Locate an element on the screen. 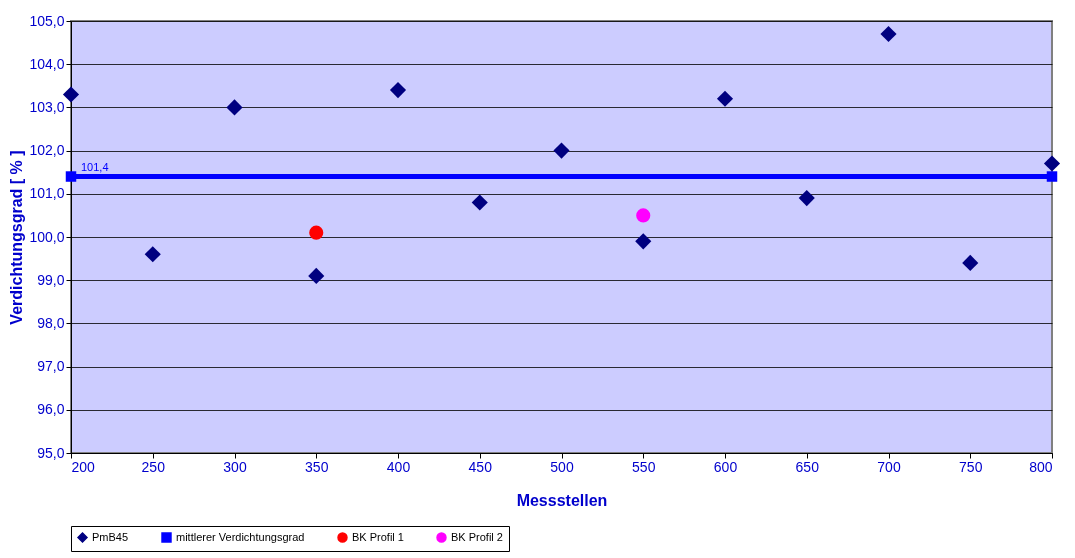 The width and height of the screenshot is (1075, 558). x-tick-label: 500 is located at coordinates (562, 466).